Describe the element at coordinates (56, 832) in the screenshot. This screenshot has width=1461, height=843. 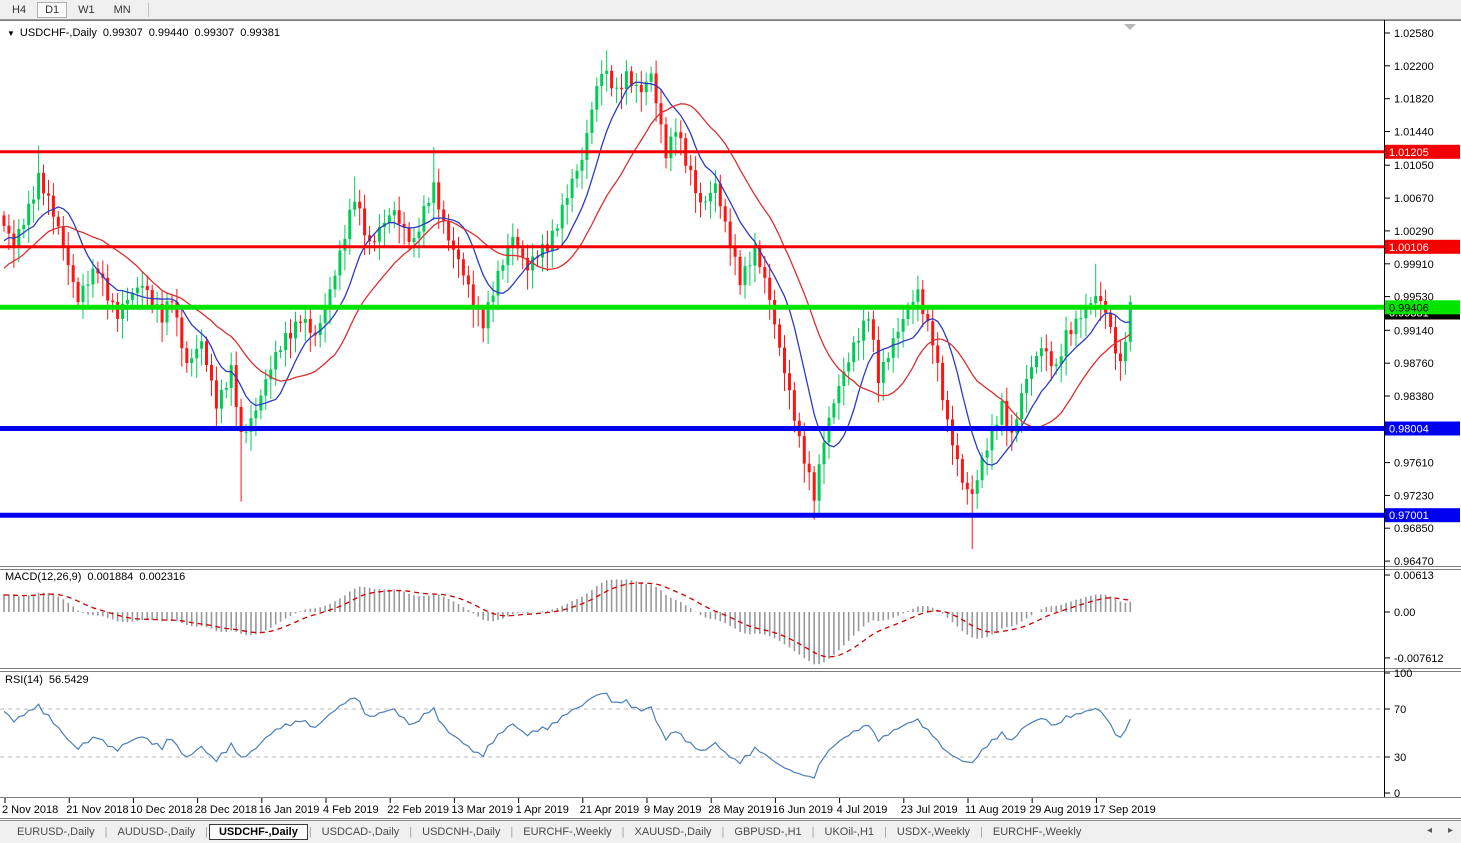
I see `tab-eurusd-daily: EURUSD-,Daily` at that location.